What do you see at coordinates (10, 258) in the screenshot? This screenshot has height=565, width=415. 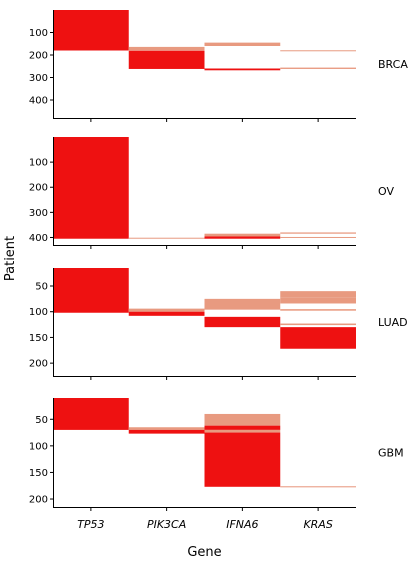 I see `y-axis-title: Patient` at bounding box center [10, 258].